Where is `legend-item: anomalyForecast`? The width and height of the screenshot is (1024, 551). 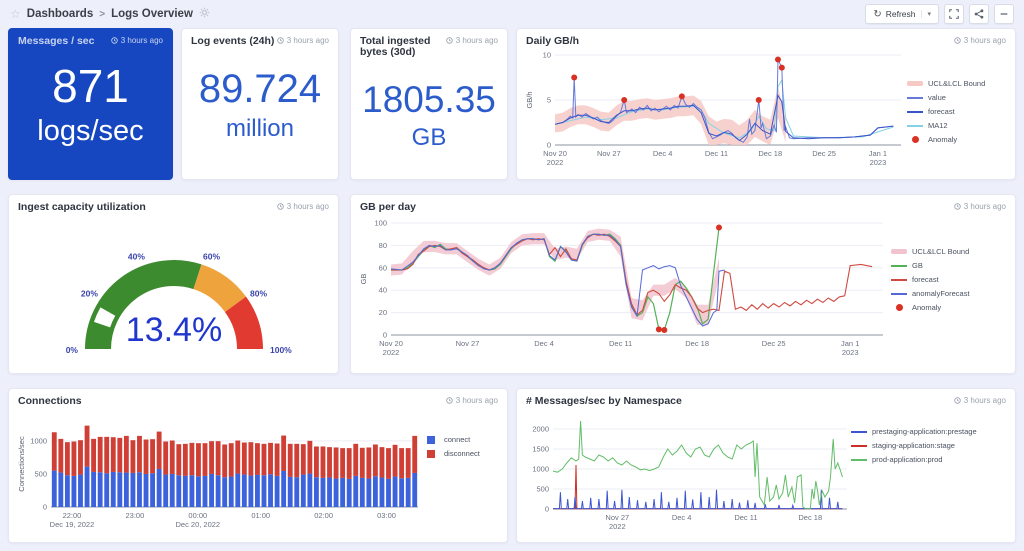 legend-item: anomalyForecast is located at coordinates (947, 293).